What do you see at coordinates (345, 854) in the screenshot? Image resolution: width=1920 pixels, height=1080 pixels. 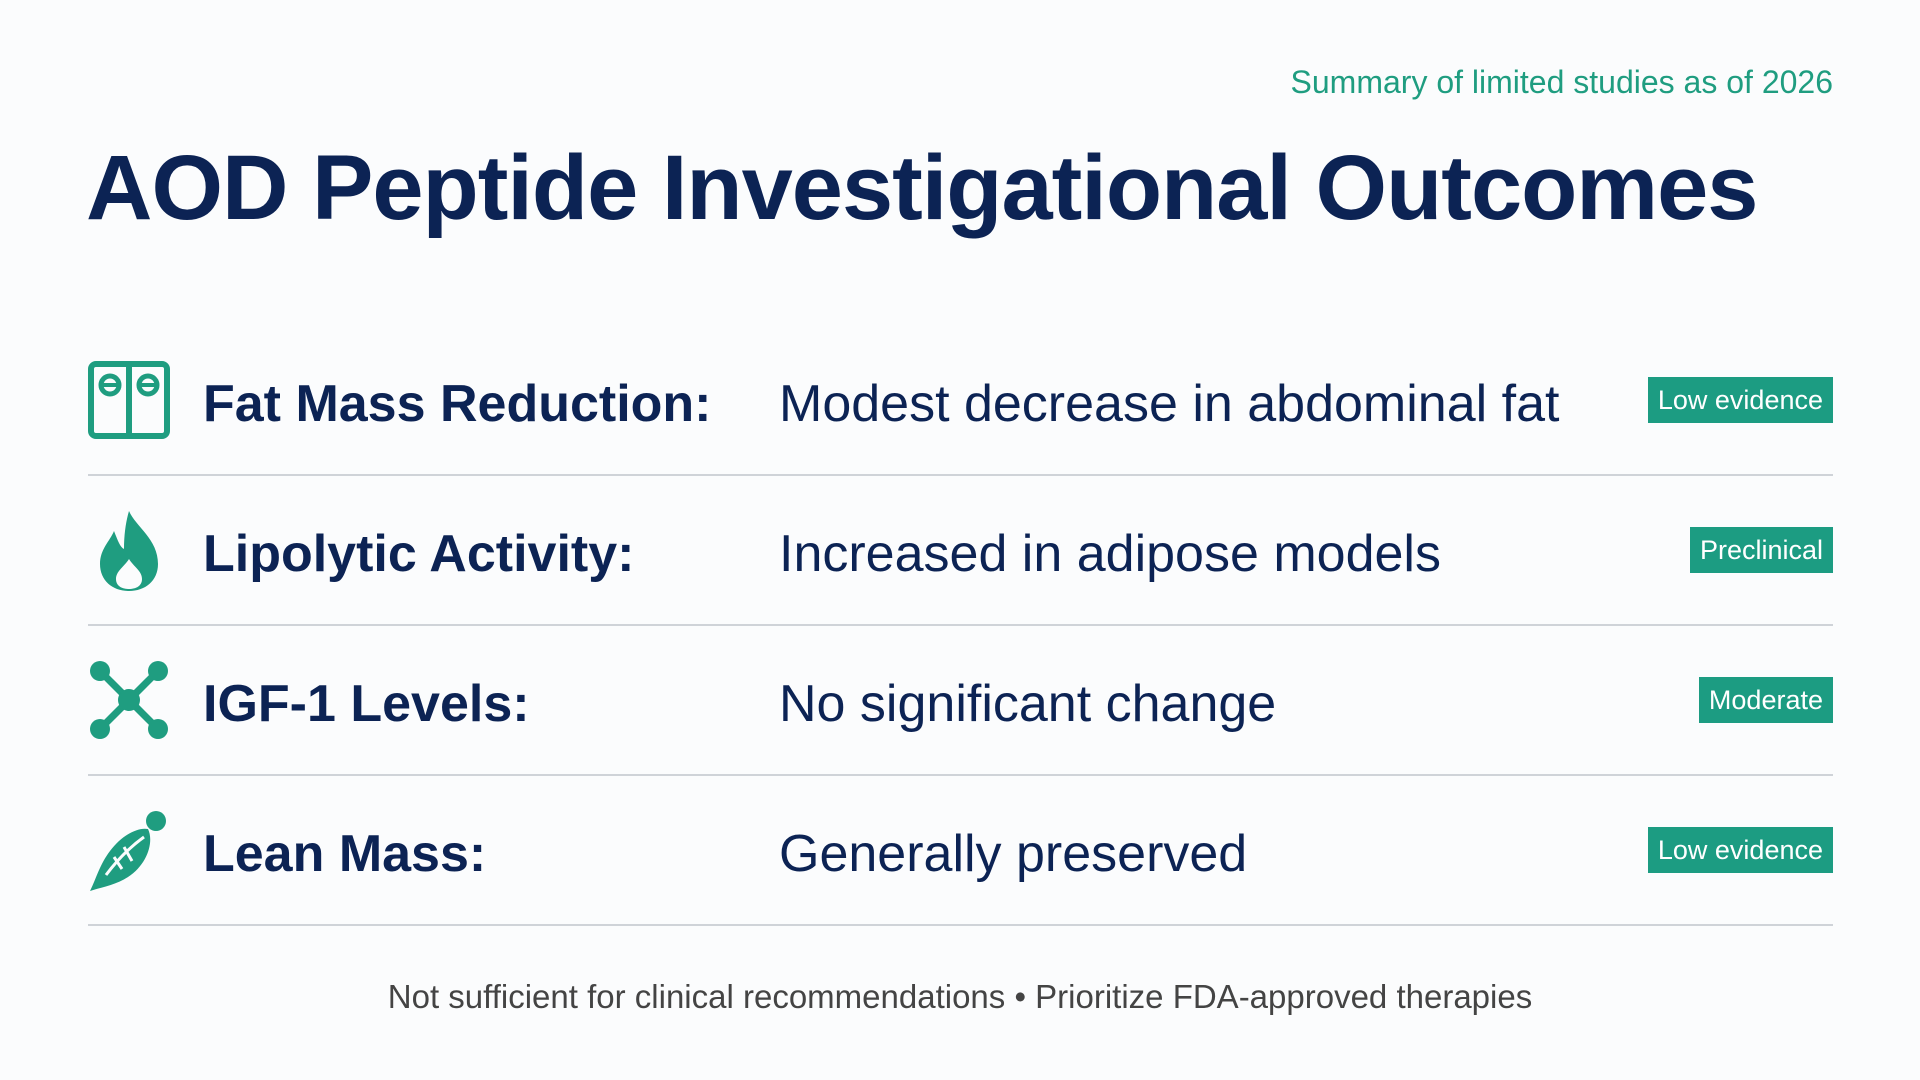 I see `row-label: Lean Mass:` at bounding box center [345, 854].